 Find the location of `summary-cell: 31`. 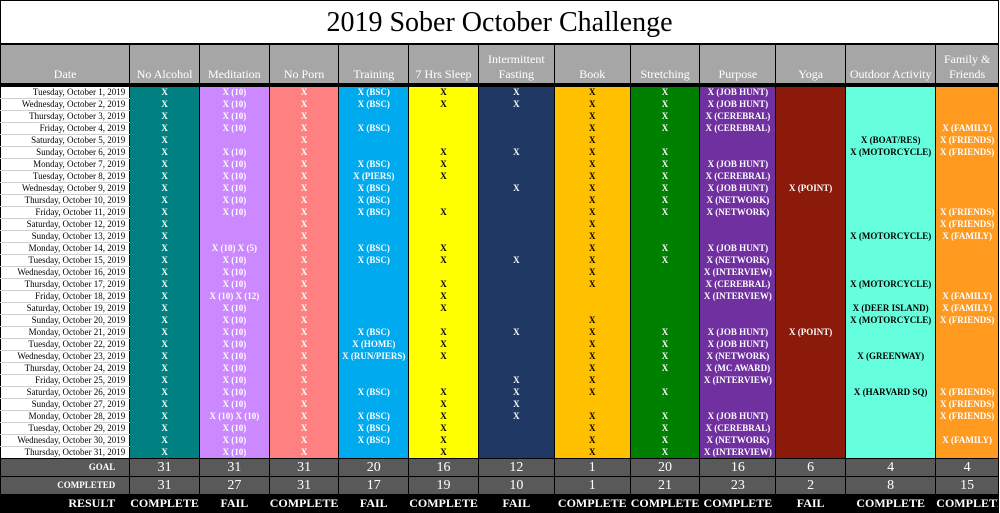

summary-cell: 31 is located at coordinates (234, 467).